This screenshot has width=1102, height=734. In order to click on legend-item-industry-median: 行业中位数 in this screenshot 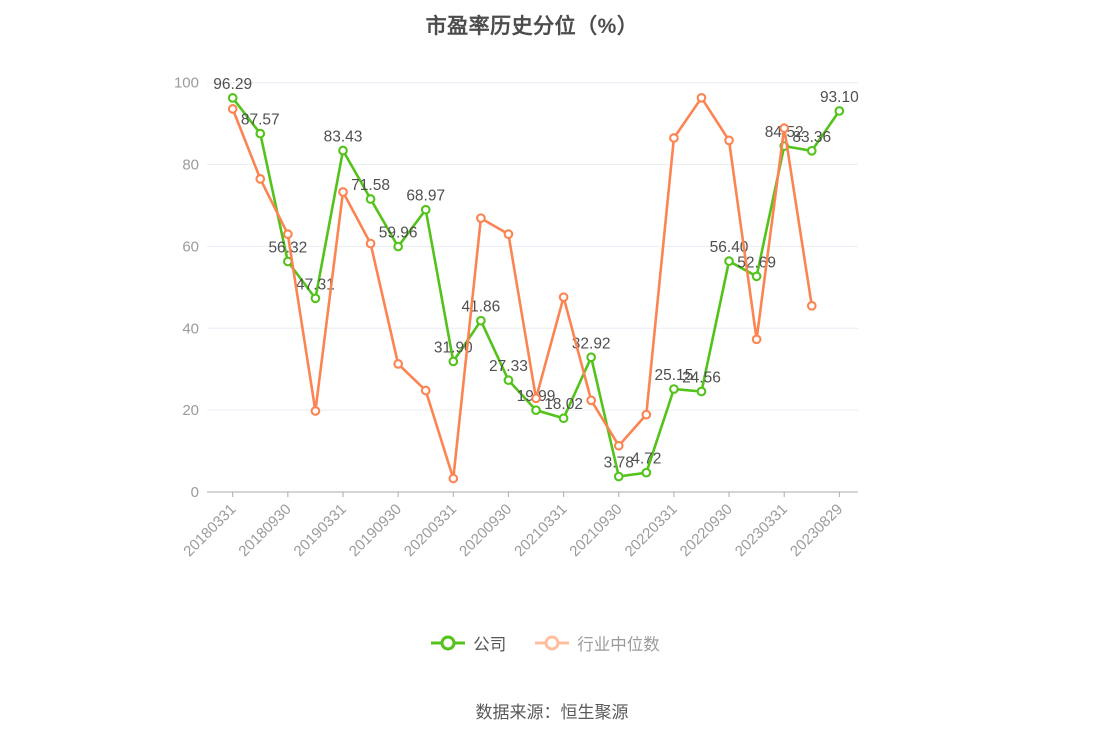, I will do `click(597, 643)`.